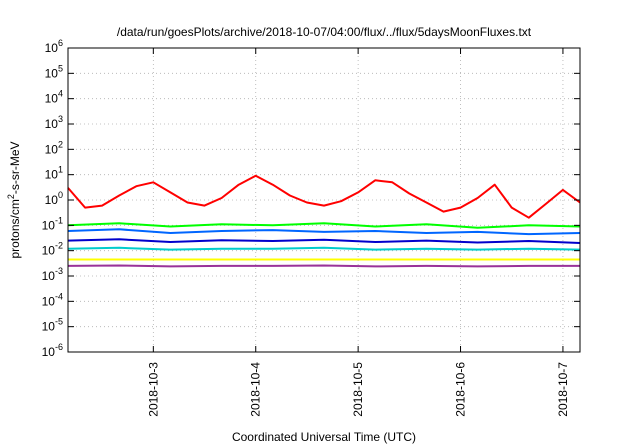 The height and width of the screenshot is (448, 640). I want to click on y-tick-label: 10⁻⁵, so click(52, 325).